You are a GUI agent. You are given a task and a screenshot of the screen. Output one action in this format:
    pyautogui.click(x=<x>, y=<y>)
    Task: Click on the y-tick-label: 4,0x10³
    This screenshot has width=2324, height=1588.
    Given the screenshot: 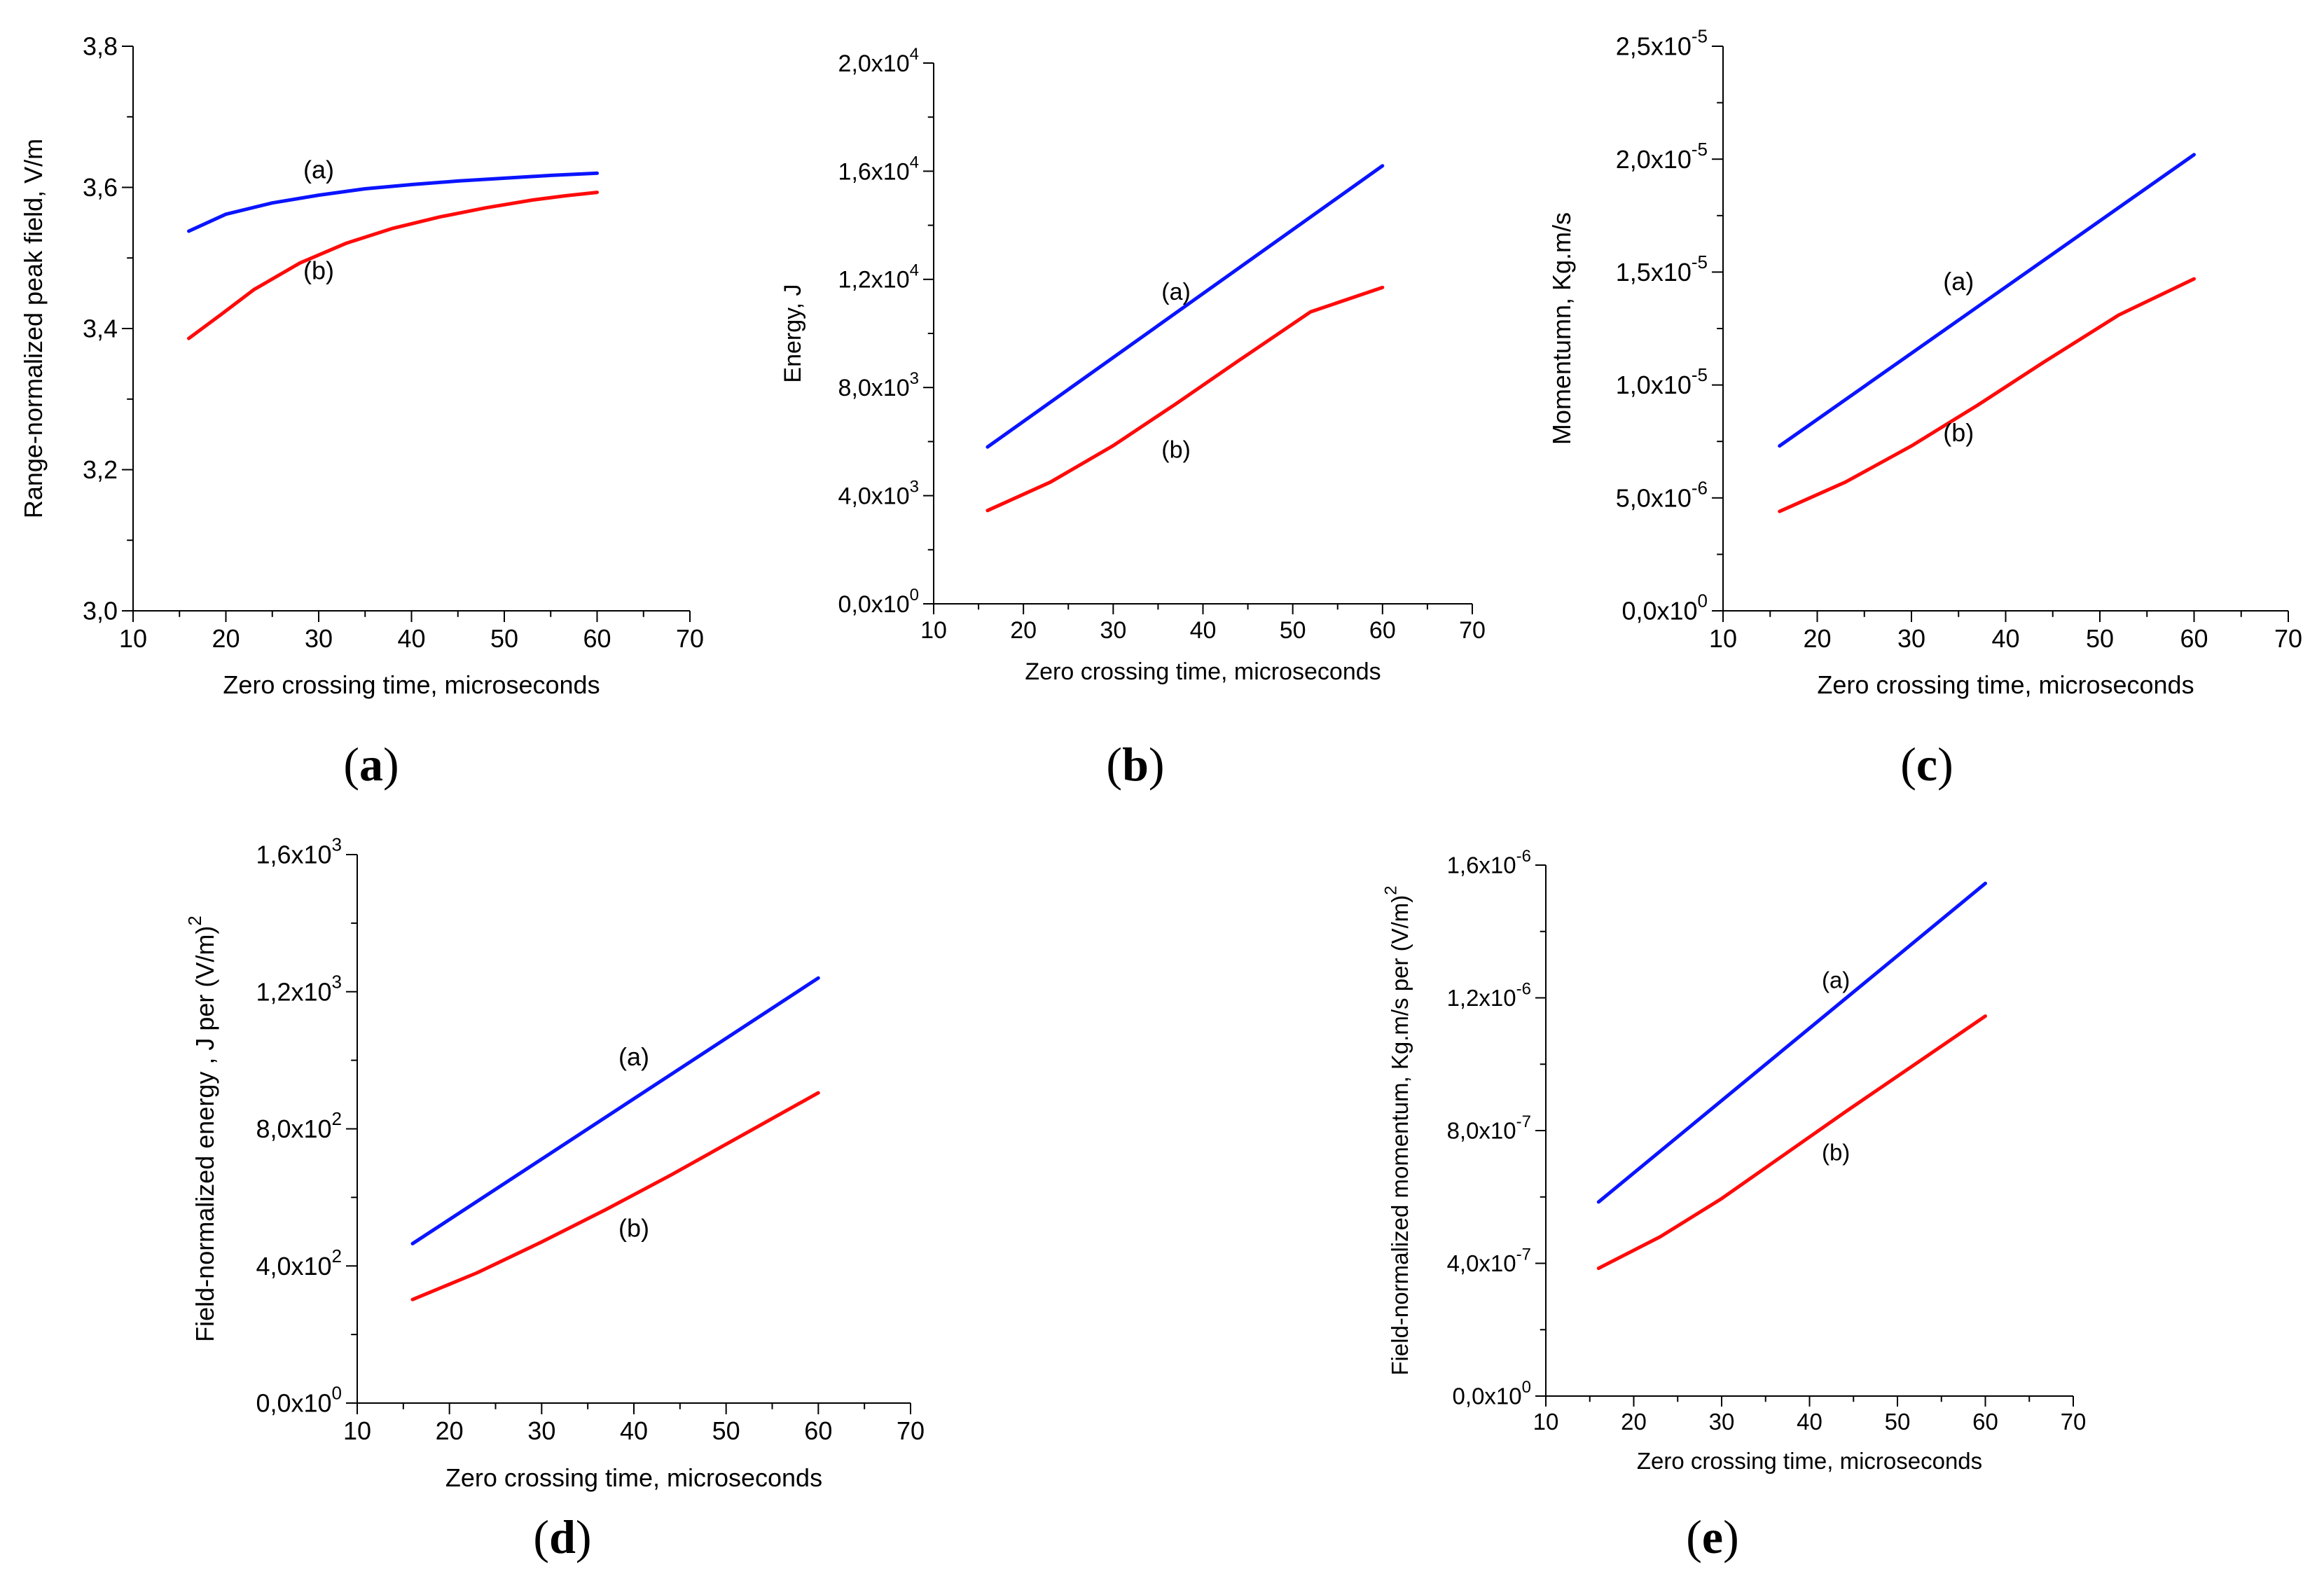 What is the action you would take?
    pyautogui.click(x=878, y=494)
    